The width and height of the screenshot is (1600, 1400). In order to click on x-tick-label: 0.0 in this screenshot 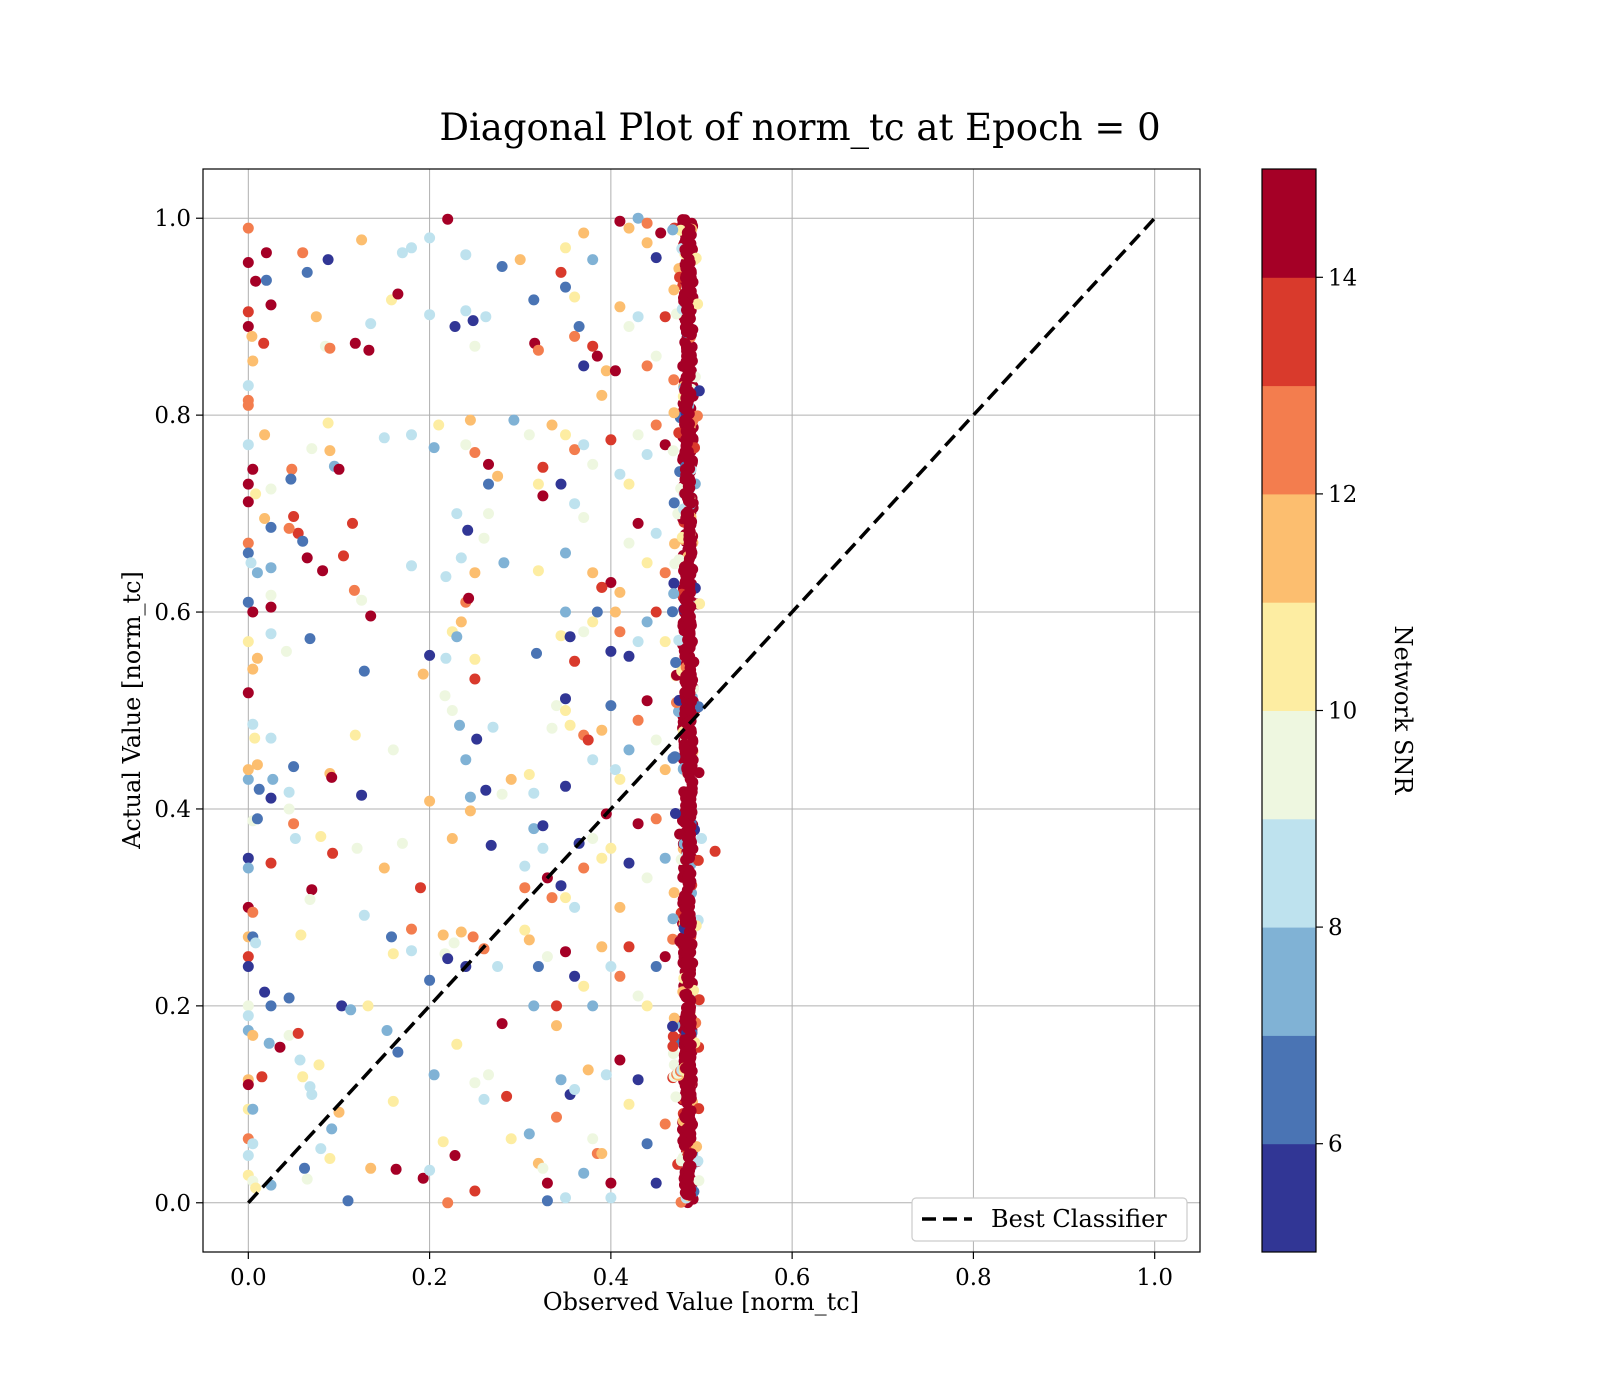, I will do `click(248, 1278)`.